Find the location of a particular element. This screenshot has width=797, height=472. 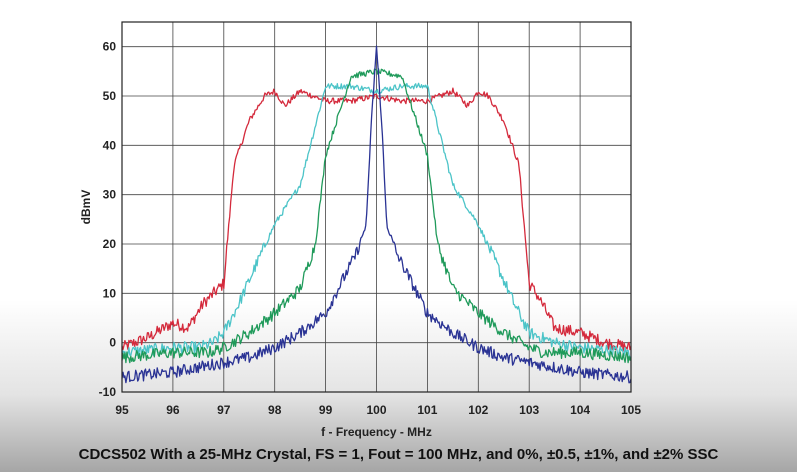

y-tick-label: 40 is located at coordinates (110, 145).